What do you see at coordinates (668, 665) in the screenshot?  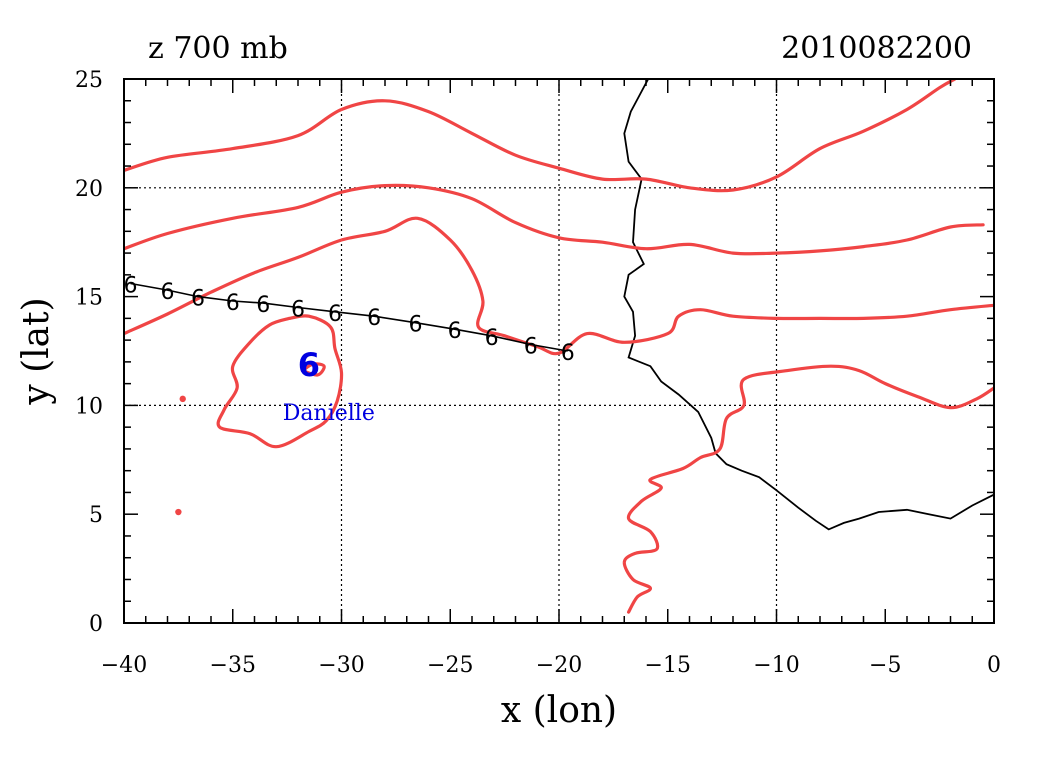 I see `x-tick-label: −15` at bounding box center [668, 665].